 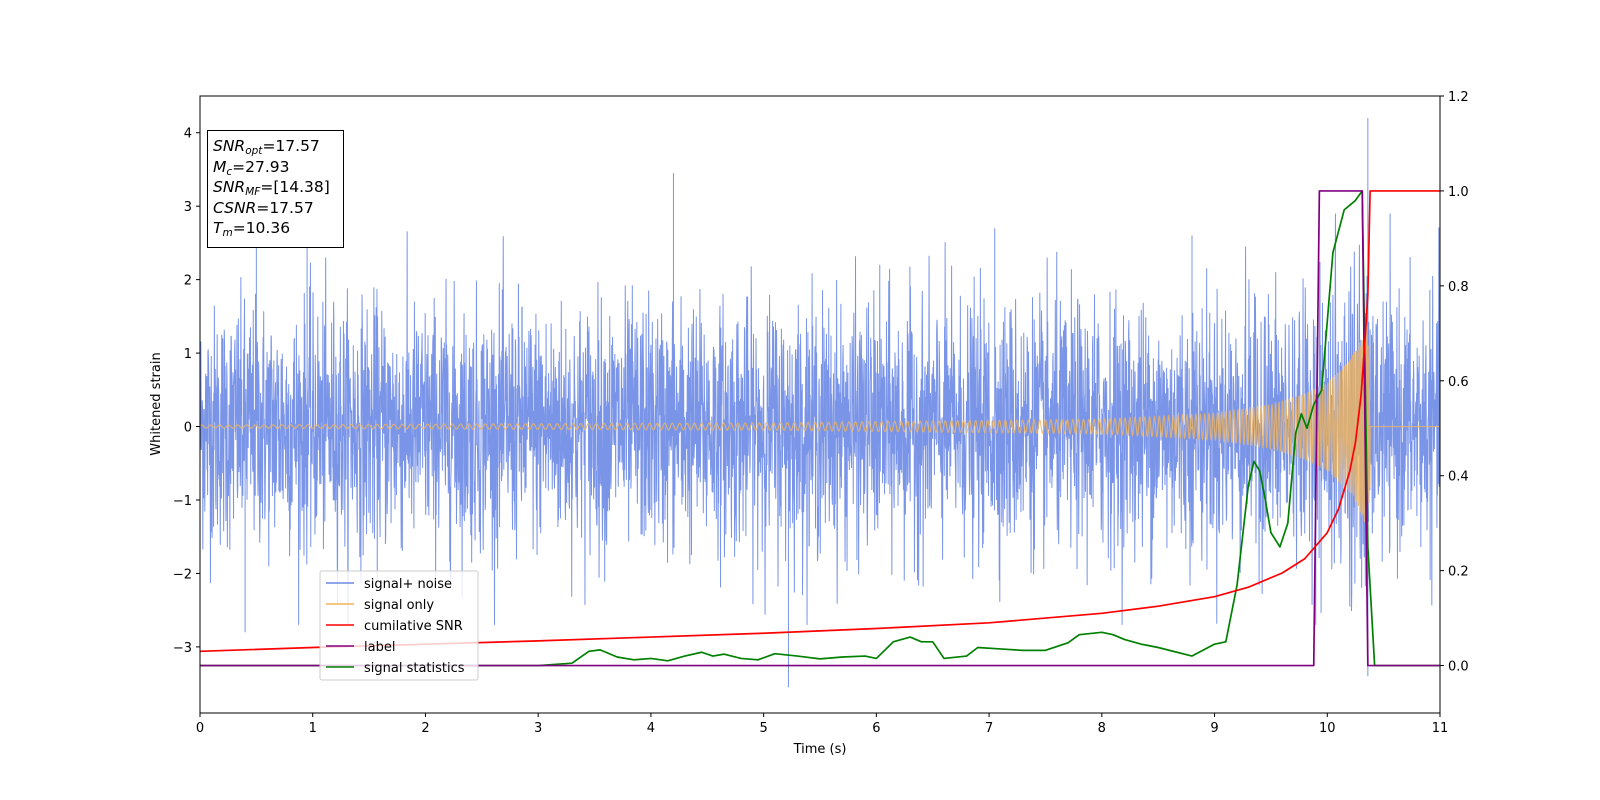 I want to click on legend-label-signal-only: signal only, so click(x=399, y=605).